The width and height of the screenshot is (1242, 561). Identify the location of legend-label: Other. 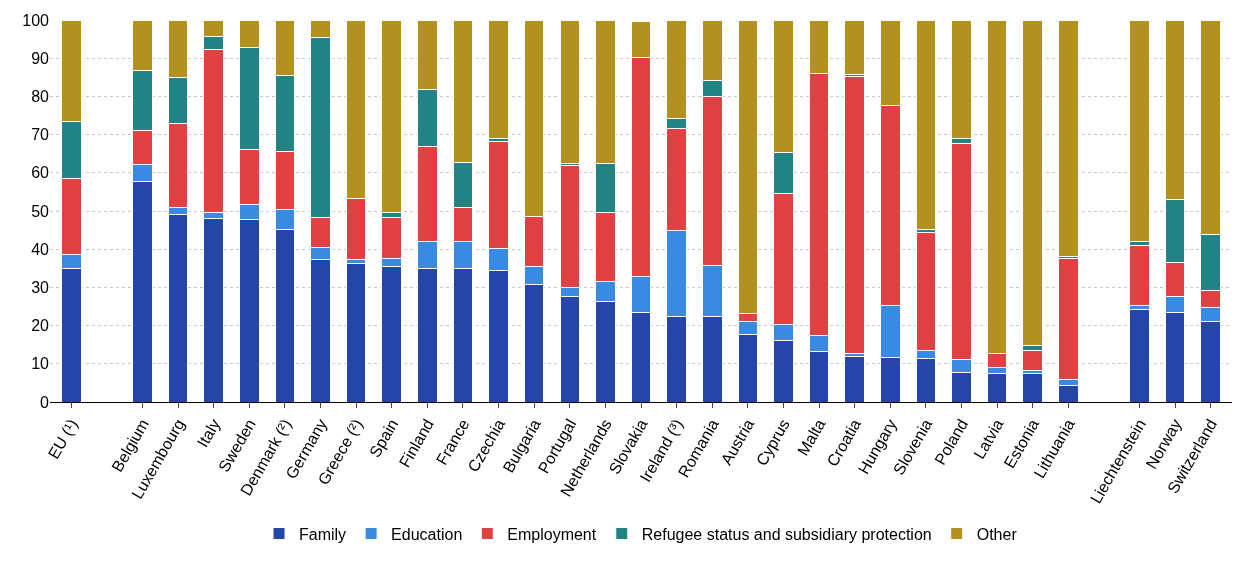
(997, 534).